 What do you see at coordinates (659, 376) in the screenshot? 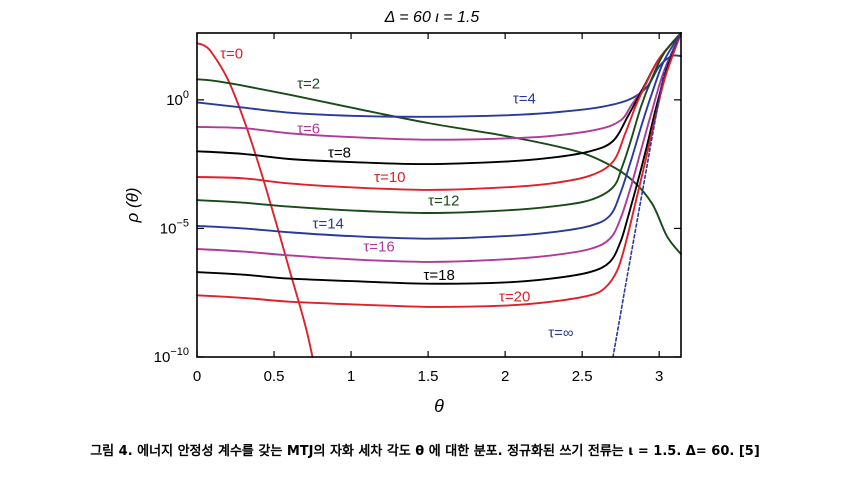
I see `x-tick-label-6: 3` at bounding box center [659, 376].